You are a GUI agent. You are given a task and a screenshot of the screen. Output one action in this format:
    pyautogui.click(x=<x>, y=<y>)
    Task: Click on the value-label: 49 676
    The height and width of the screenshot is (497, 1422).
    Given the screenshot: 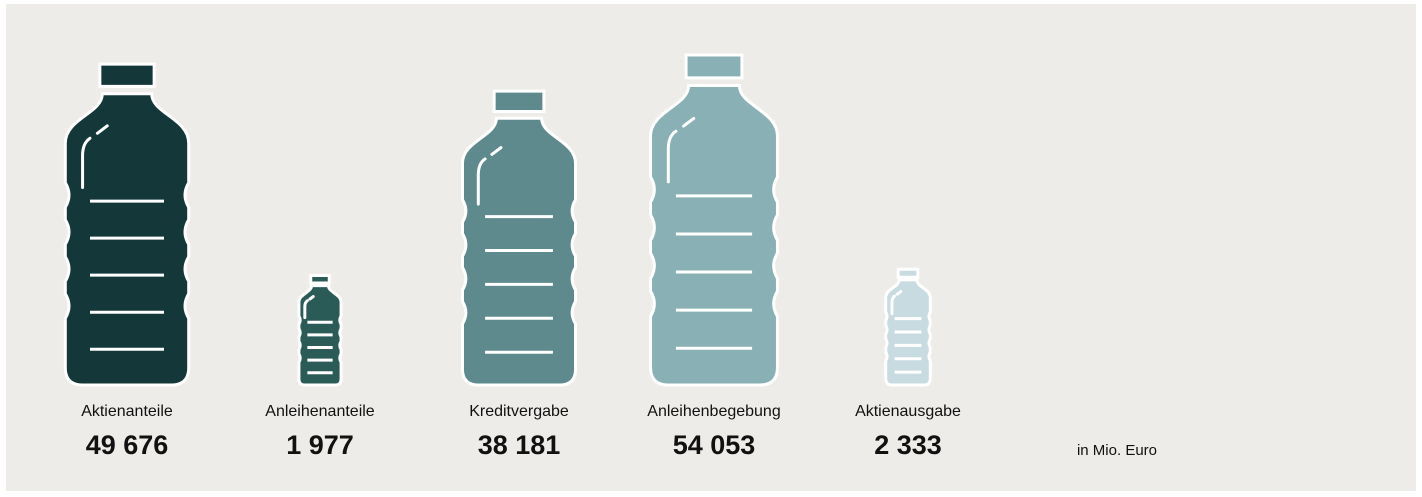 What is the action you would take?
    pyautogui.click(x=127, y=445)
    